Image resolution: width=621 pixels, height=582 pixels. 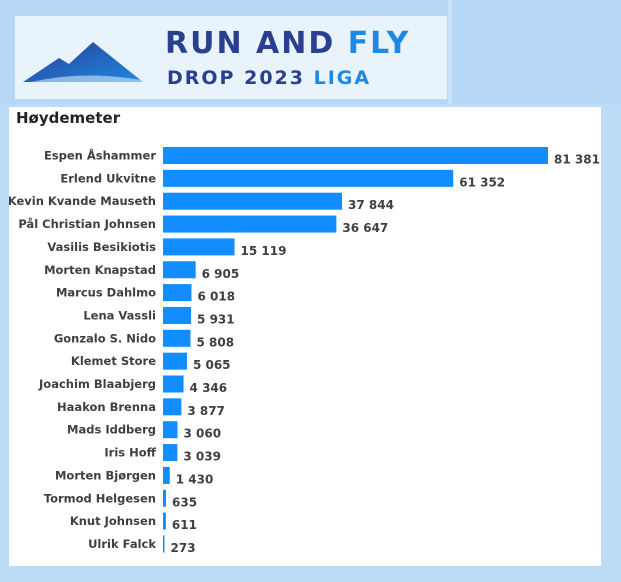 I want to click on category-label: Kevin Kvande Mauseth, so click(x=82, y=201).